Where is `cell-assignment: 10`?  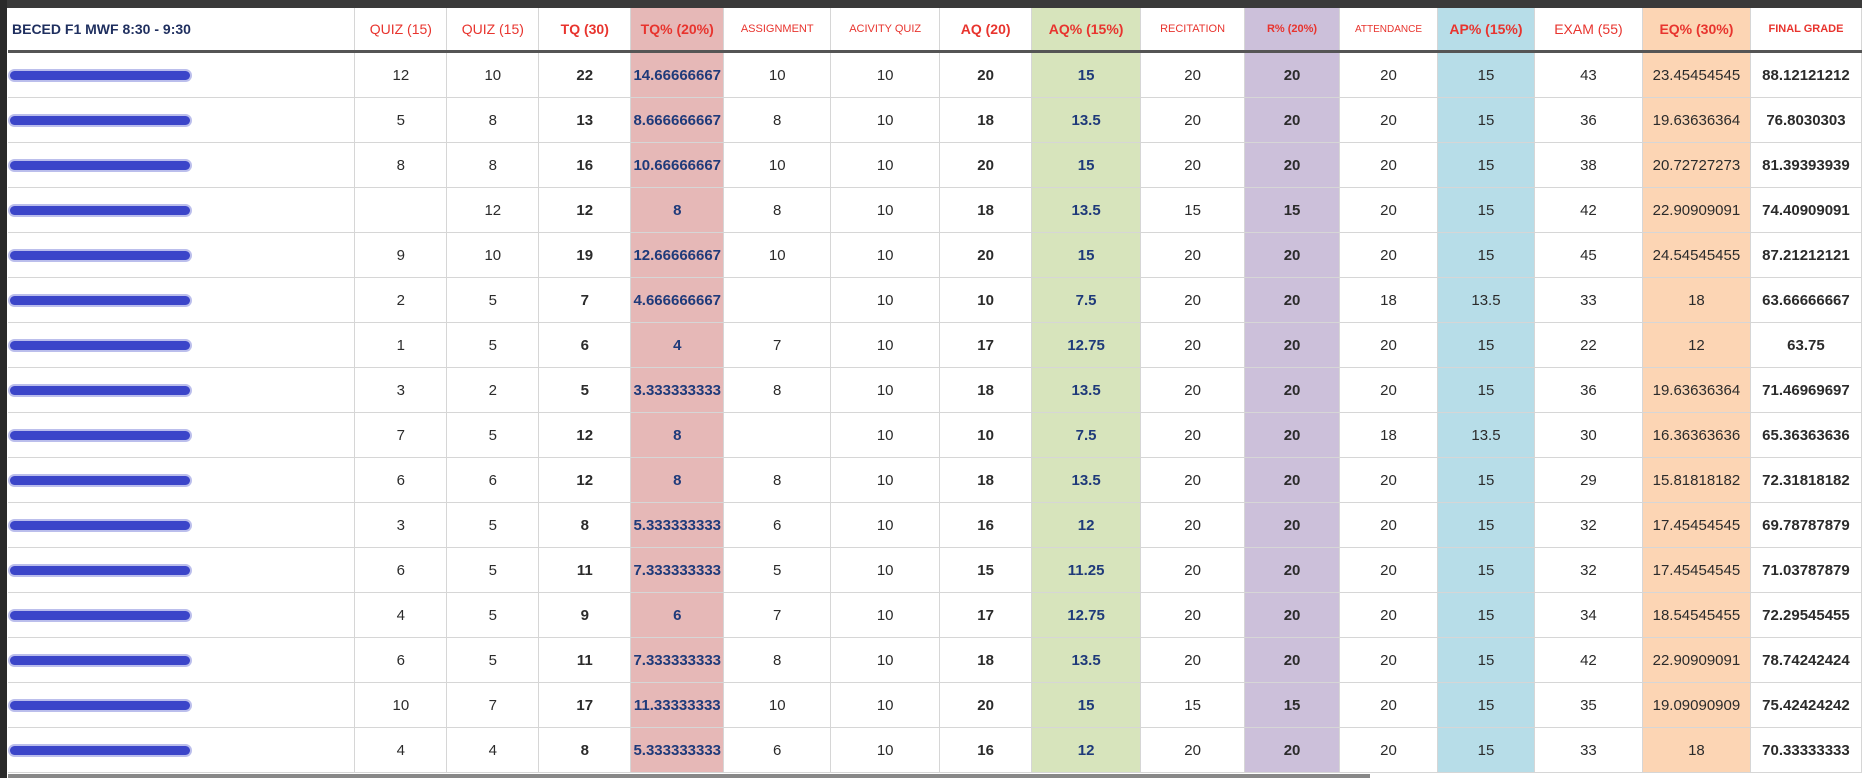
cell-assignment: 10 is located at coordinates (777, 74).